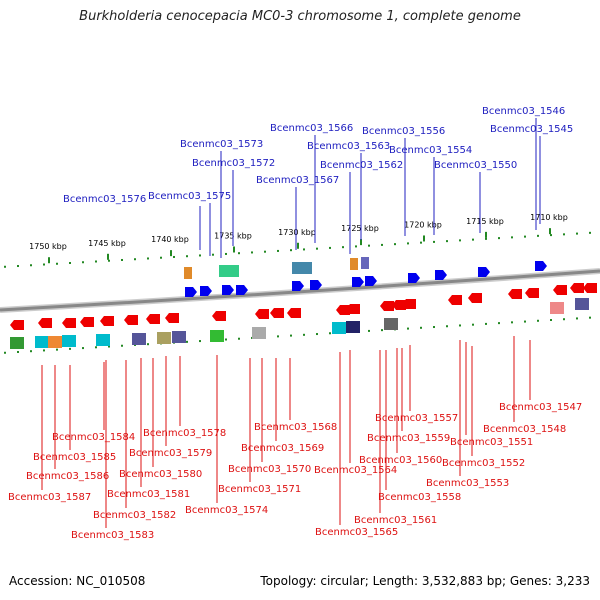 The image size is (600, 600). I want to click on kbp-tick-label: 1710 kbp, so click(549, 217).